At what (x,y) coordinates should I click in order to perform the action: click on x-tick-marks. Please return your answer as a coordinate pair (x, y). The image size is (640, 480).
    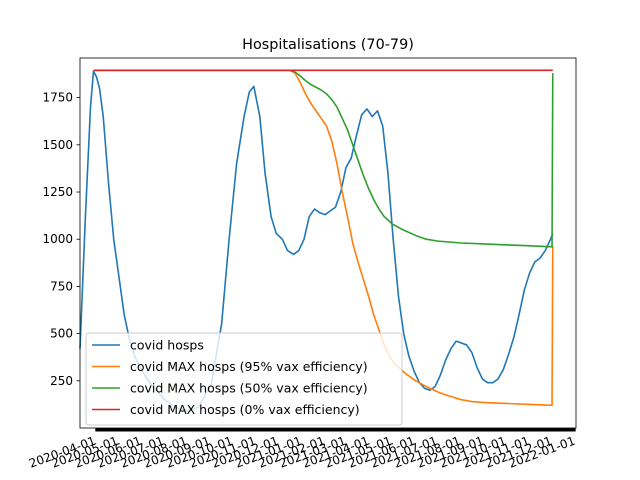
    Looking at the image, I should click on (335, 430).